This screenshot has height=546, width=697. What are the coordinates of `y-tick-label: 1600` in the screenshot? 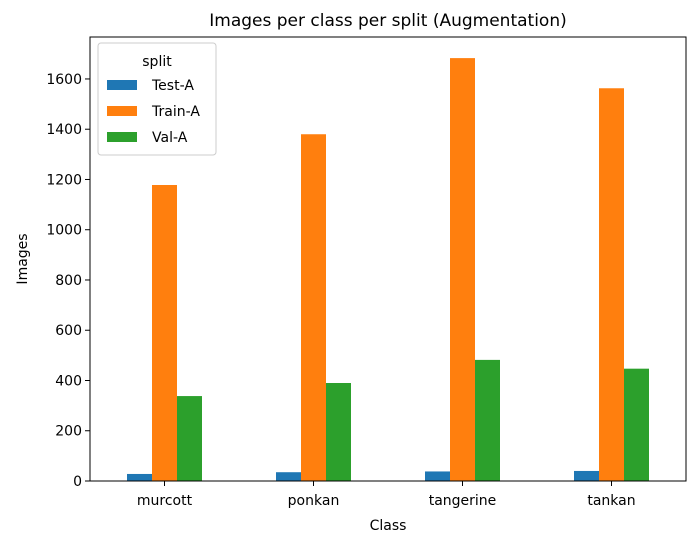 It's located at (64, 80).